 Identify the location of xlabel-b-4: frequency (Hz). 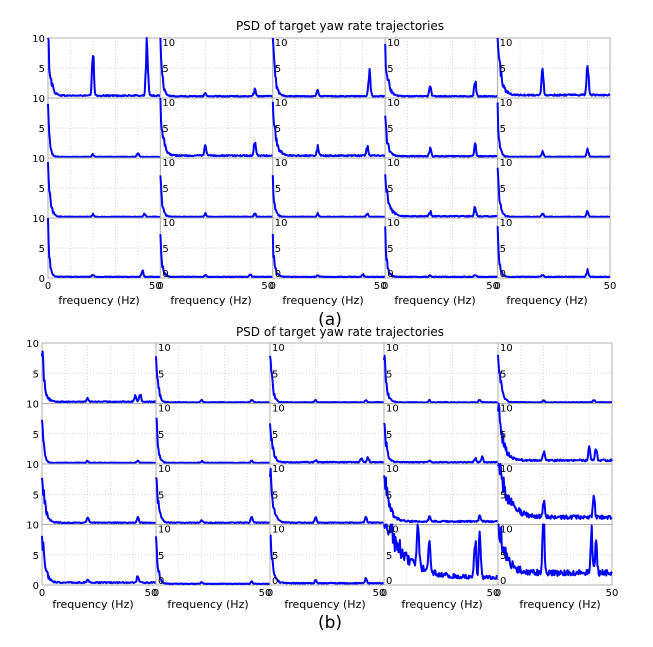
(441, 604).